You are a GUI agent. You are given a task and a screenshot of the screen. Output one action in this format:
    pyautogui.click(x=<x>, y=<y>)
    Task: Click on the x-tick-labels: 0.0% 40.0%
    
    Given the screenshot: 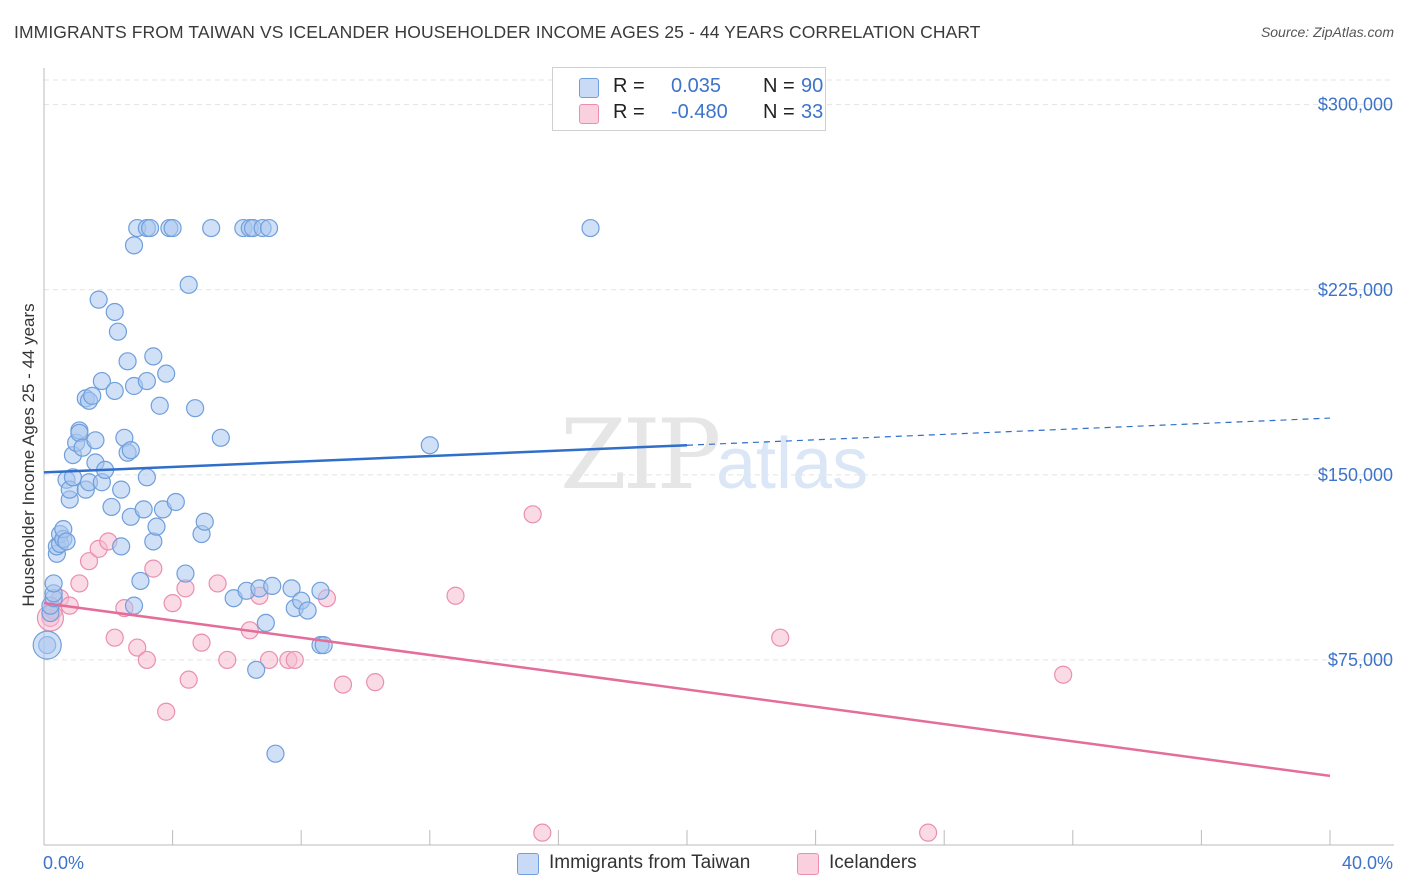 What is the action you would take?
    pyautogui.click(x=718, y=863)
    